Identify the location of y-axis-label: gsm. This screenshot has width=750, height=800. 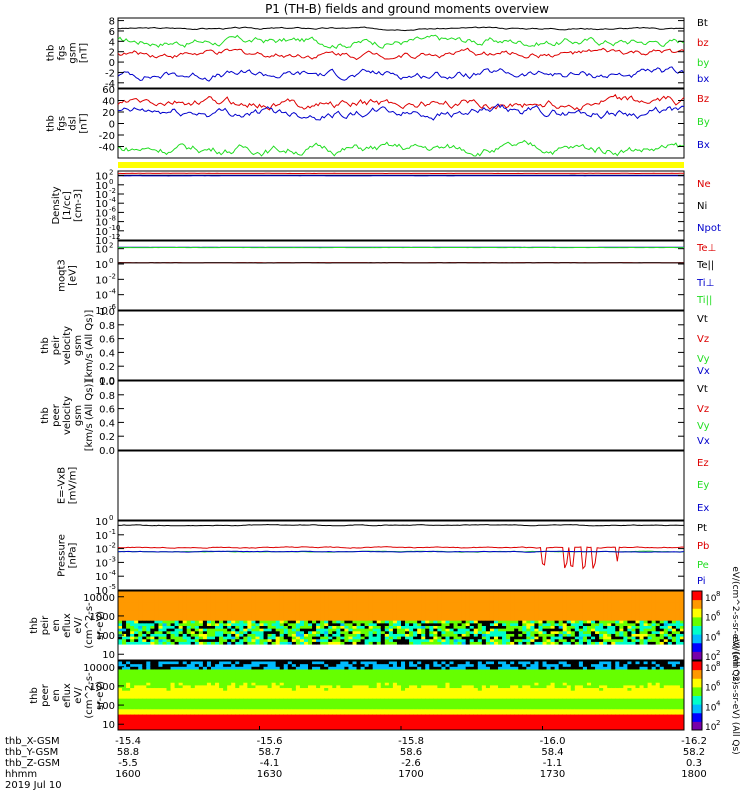
(73, 52).